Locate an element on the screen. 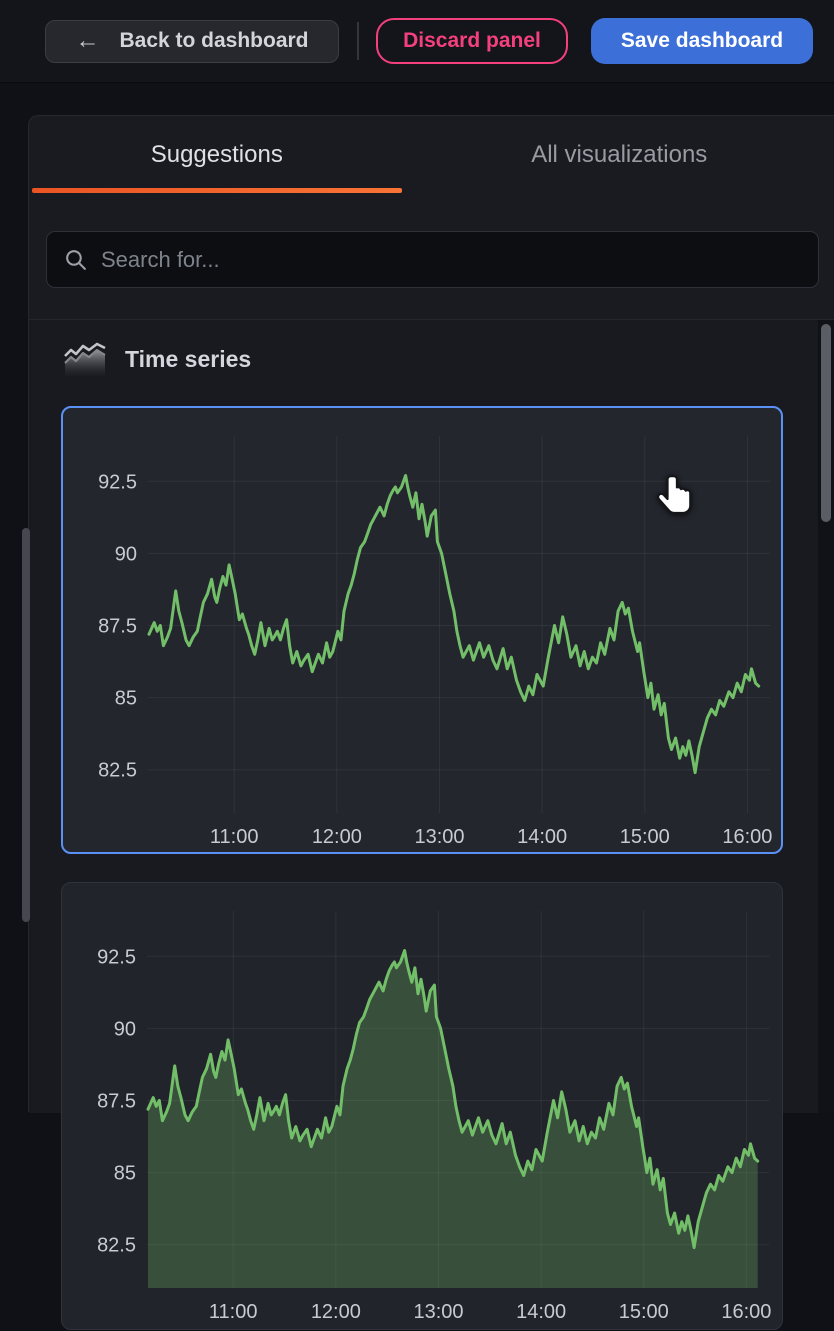 This screenshot has width=834, height=1331. search-input is located at coordinates (432, 259).